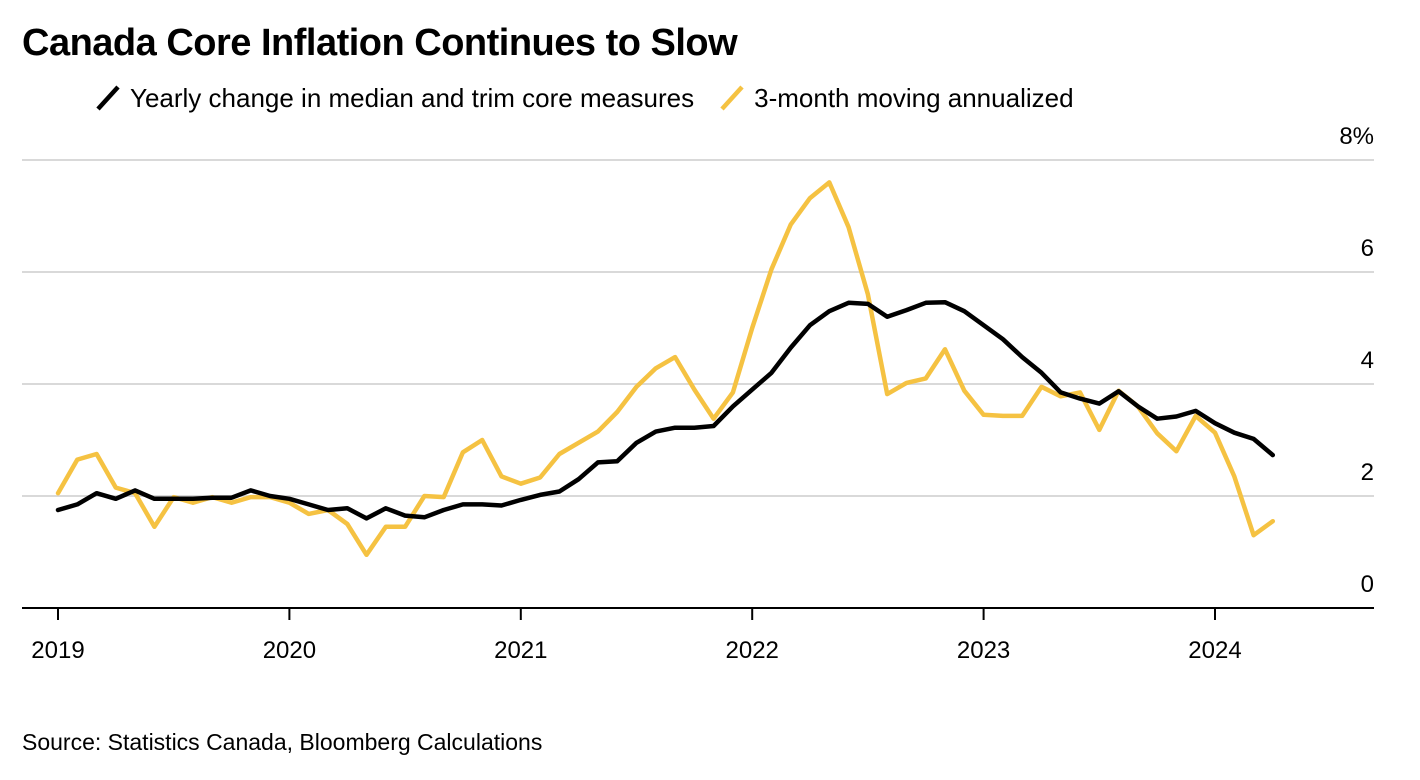 Image resolution: width=1420 pixels, height=780 pixels. Describe the element at coordinates (1367, 584) in the screenshot. I see `y-tick-label-0: 0` at that location.